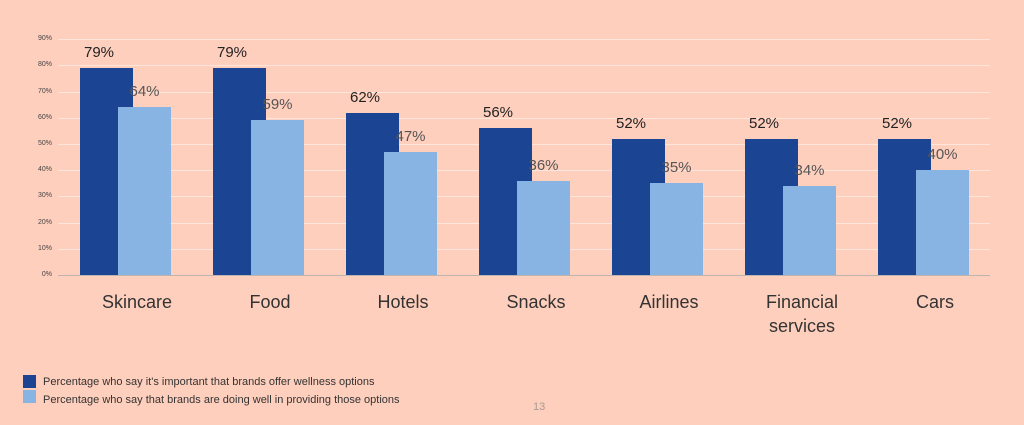 This screenshot has width=1024, height=425. What do you see at coordinates (669, 302) in the screenshot?
I see `category-label: Airlines` at bounding box center [669, 302].